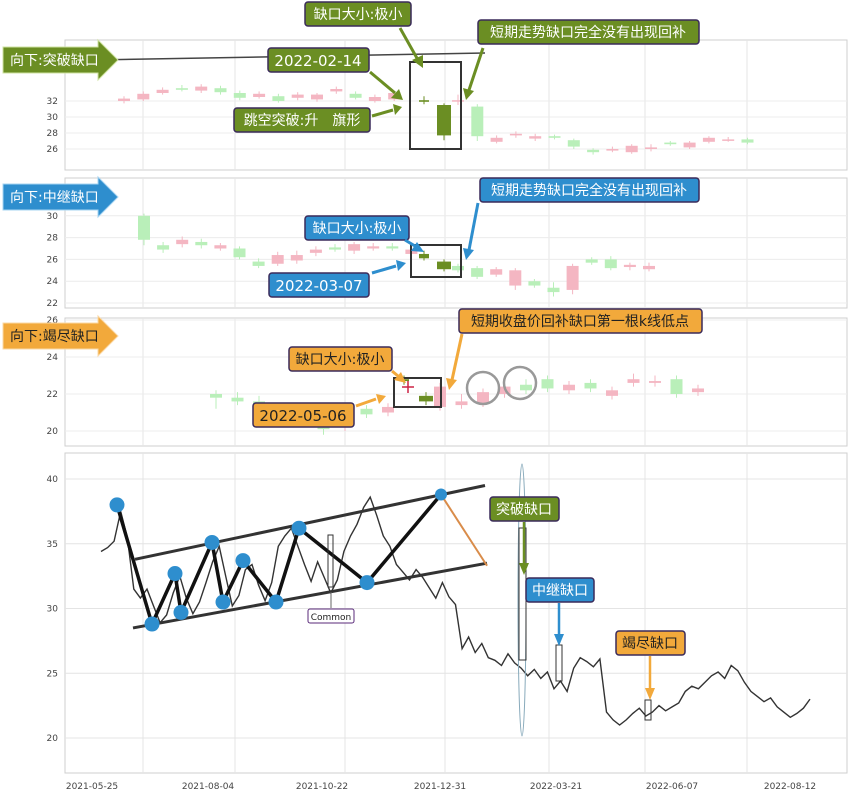  Describe the element at coordinates (330, 561) in the screenshot. I see `common-gap-box` at that location.